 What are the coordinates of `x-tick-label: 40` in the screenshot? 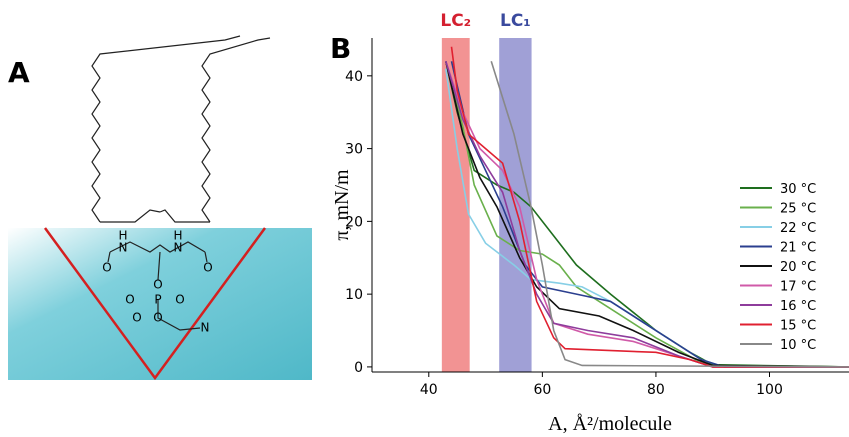 It's located at (429, 390).